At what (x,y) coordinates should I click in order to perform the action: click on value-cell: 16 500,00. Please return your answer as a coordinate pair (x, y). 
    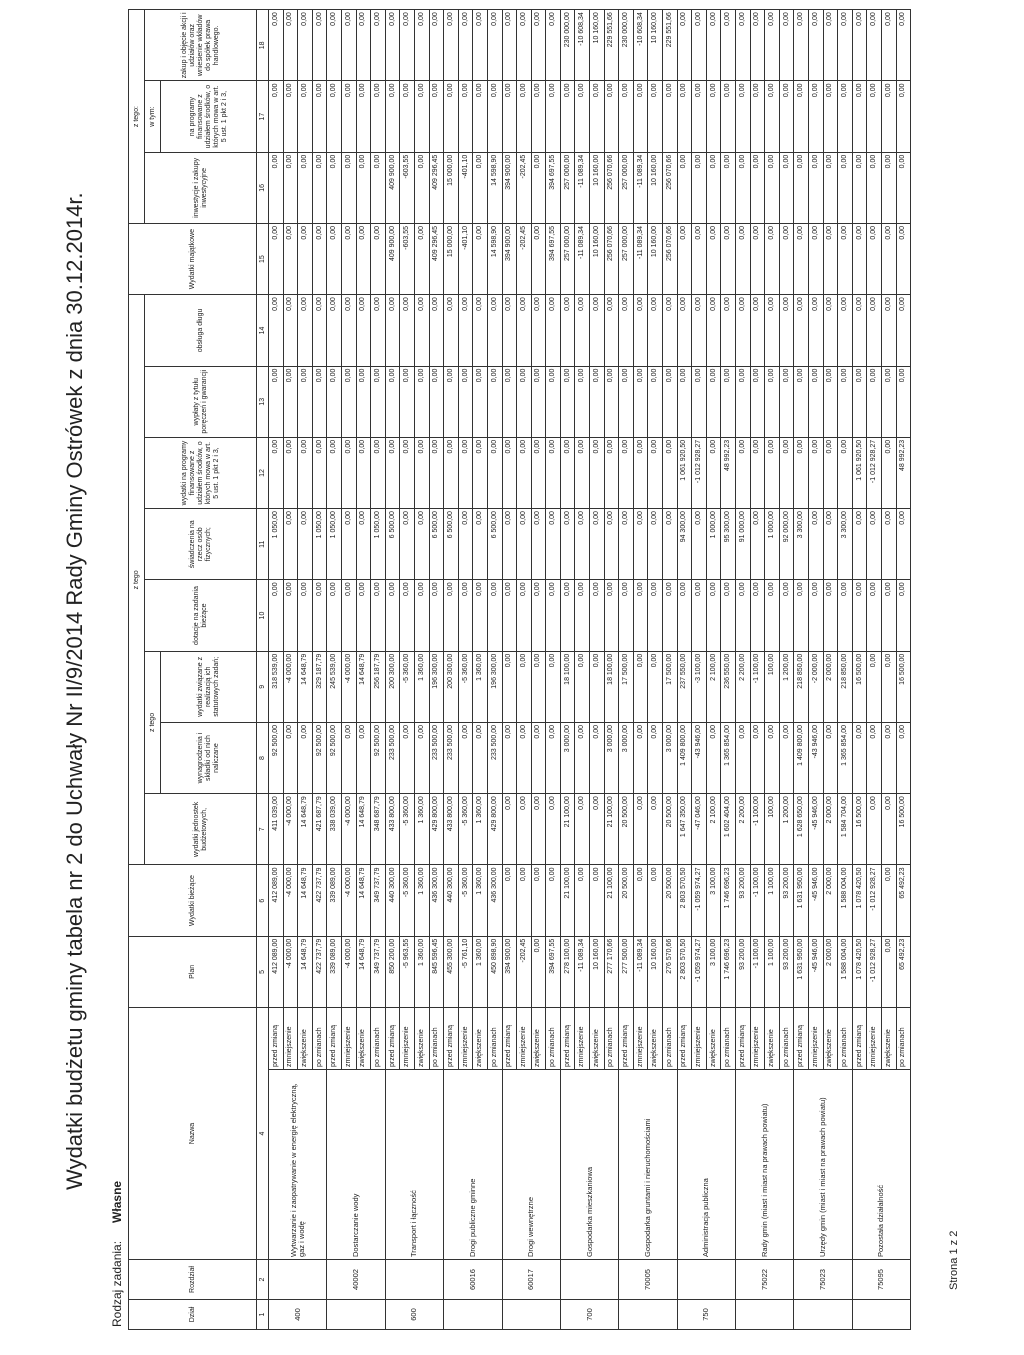
    Looking at the image, I should click on (903, 687).